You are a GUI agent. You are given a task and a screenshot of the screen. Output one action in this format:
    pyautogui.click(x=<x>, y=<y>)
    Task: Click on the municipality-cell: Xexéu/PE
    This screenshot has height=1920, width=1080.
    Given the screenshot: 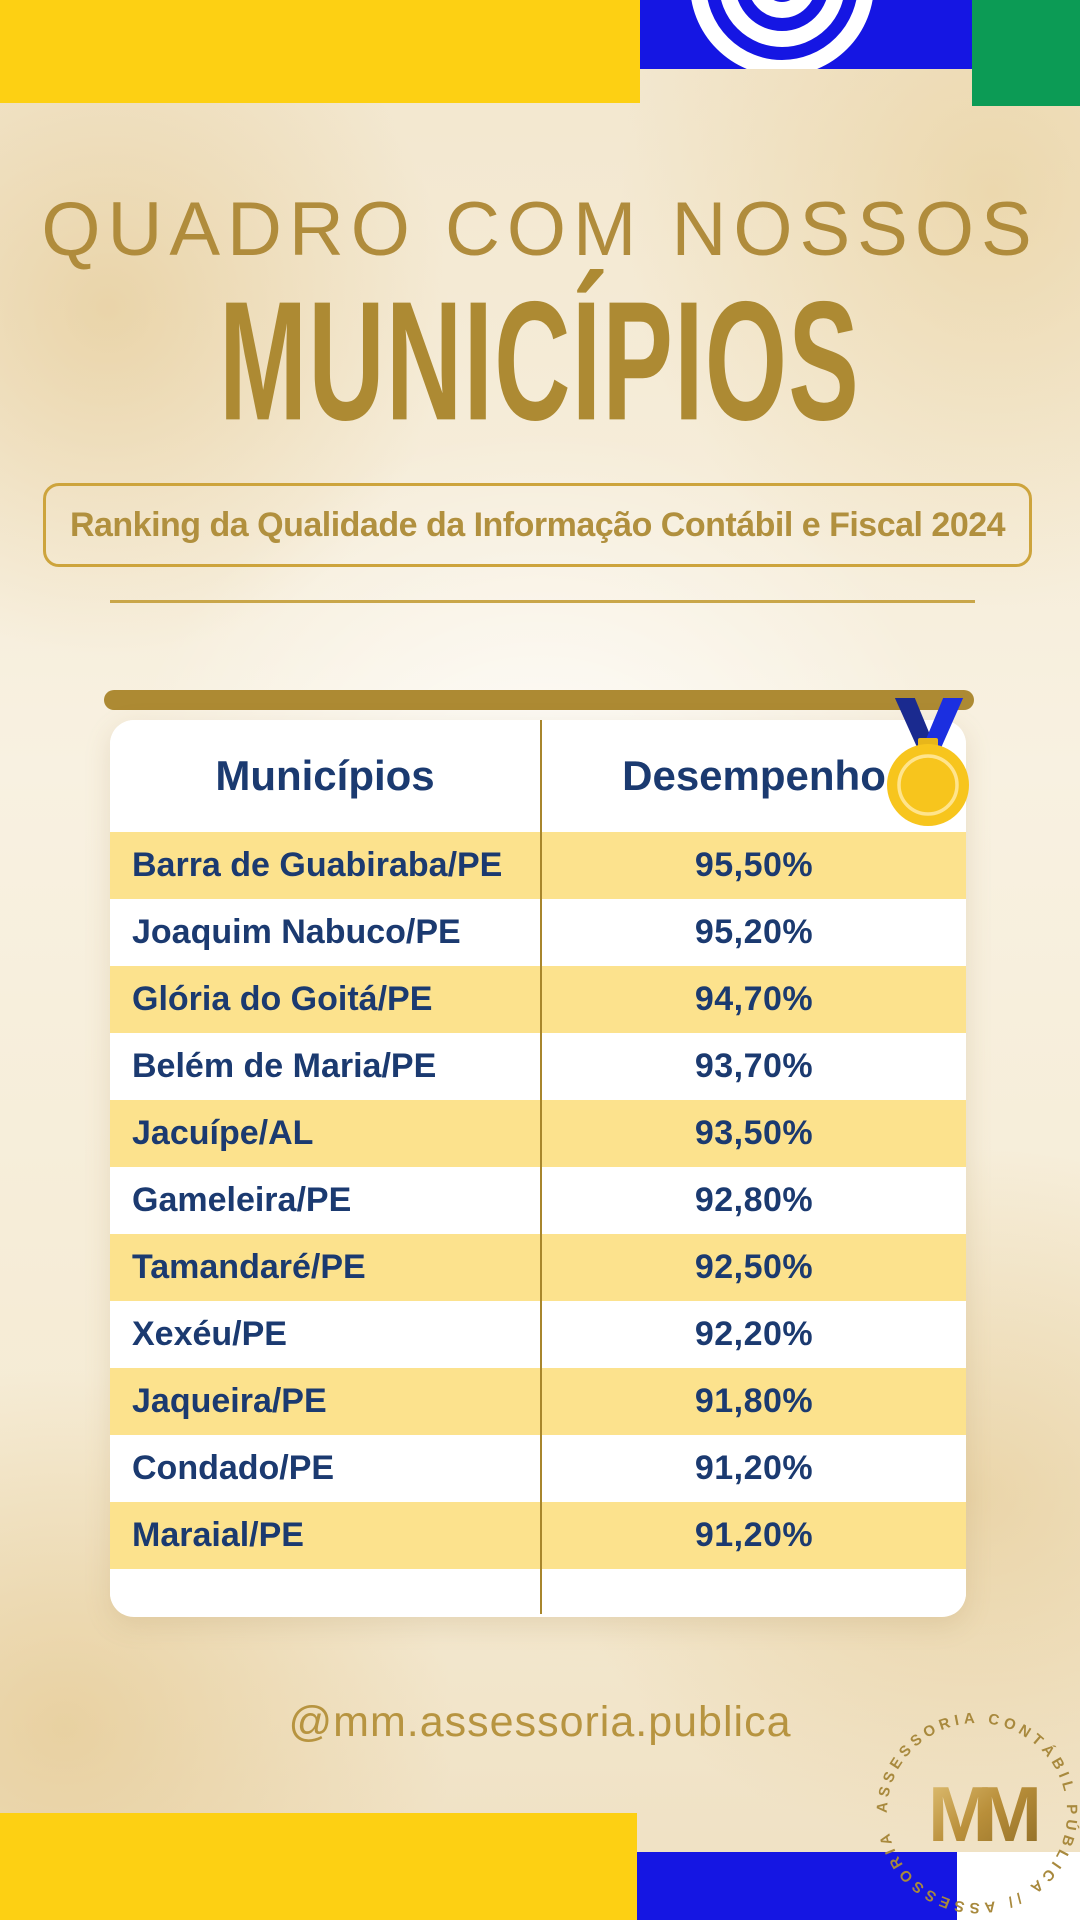 What is the action you would take?
    pyautogui.click(x=326, y=1334)
    